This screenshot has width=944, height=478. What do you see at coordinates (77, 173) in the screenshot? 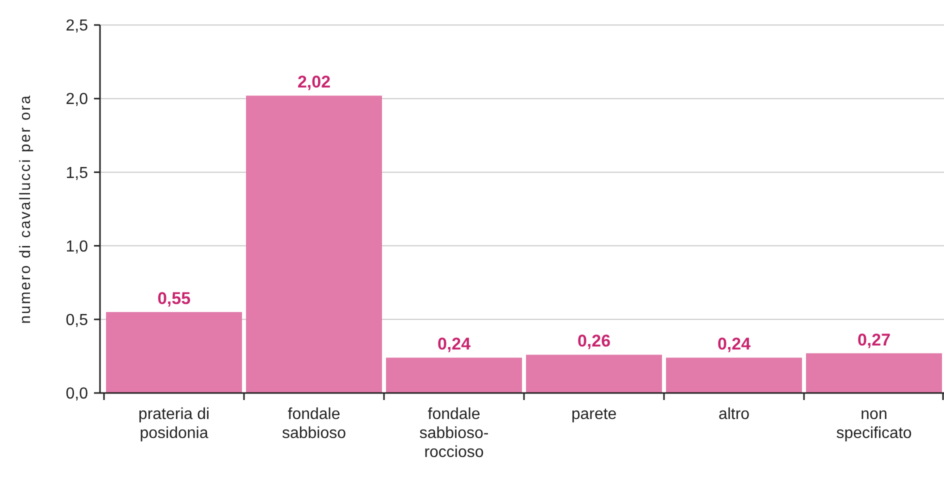
I see `y-tick-label: 1,5` at bounding box center [77, 173].